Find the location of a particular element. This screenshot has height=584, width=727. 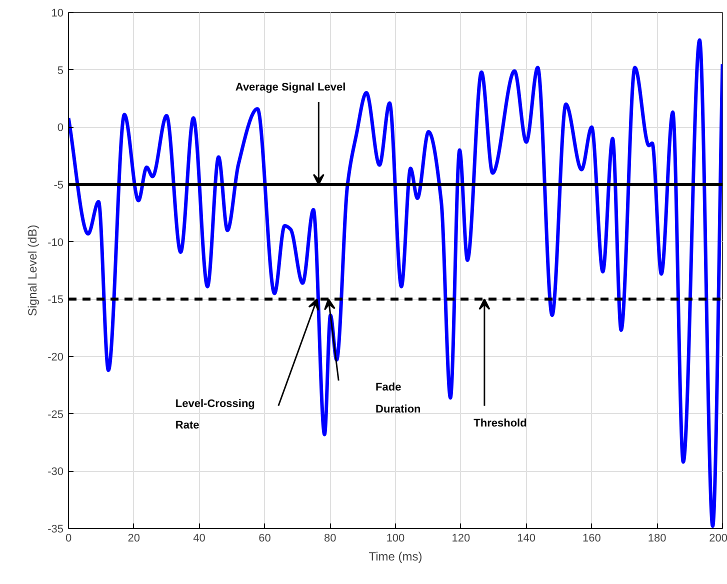

x-axis-title: Time (ms) is located at coordinates (395, 557).